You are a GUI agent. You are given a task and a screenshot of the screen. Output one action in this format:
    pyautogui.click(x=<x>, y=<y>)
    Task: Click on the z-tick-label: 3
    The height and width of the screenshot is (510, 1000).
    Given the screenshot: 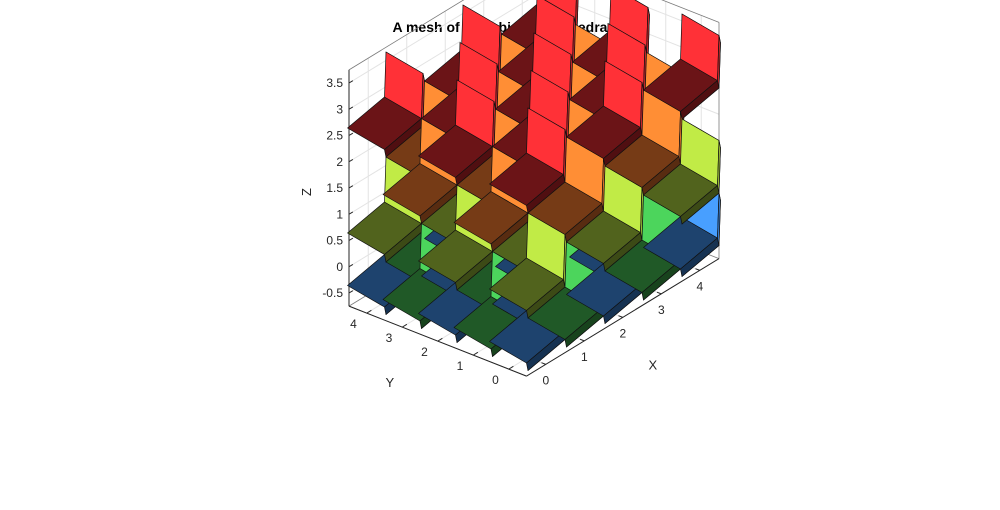 What is the action you would take?
    pyautogui.click(x=339, y=109)
    